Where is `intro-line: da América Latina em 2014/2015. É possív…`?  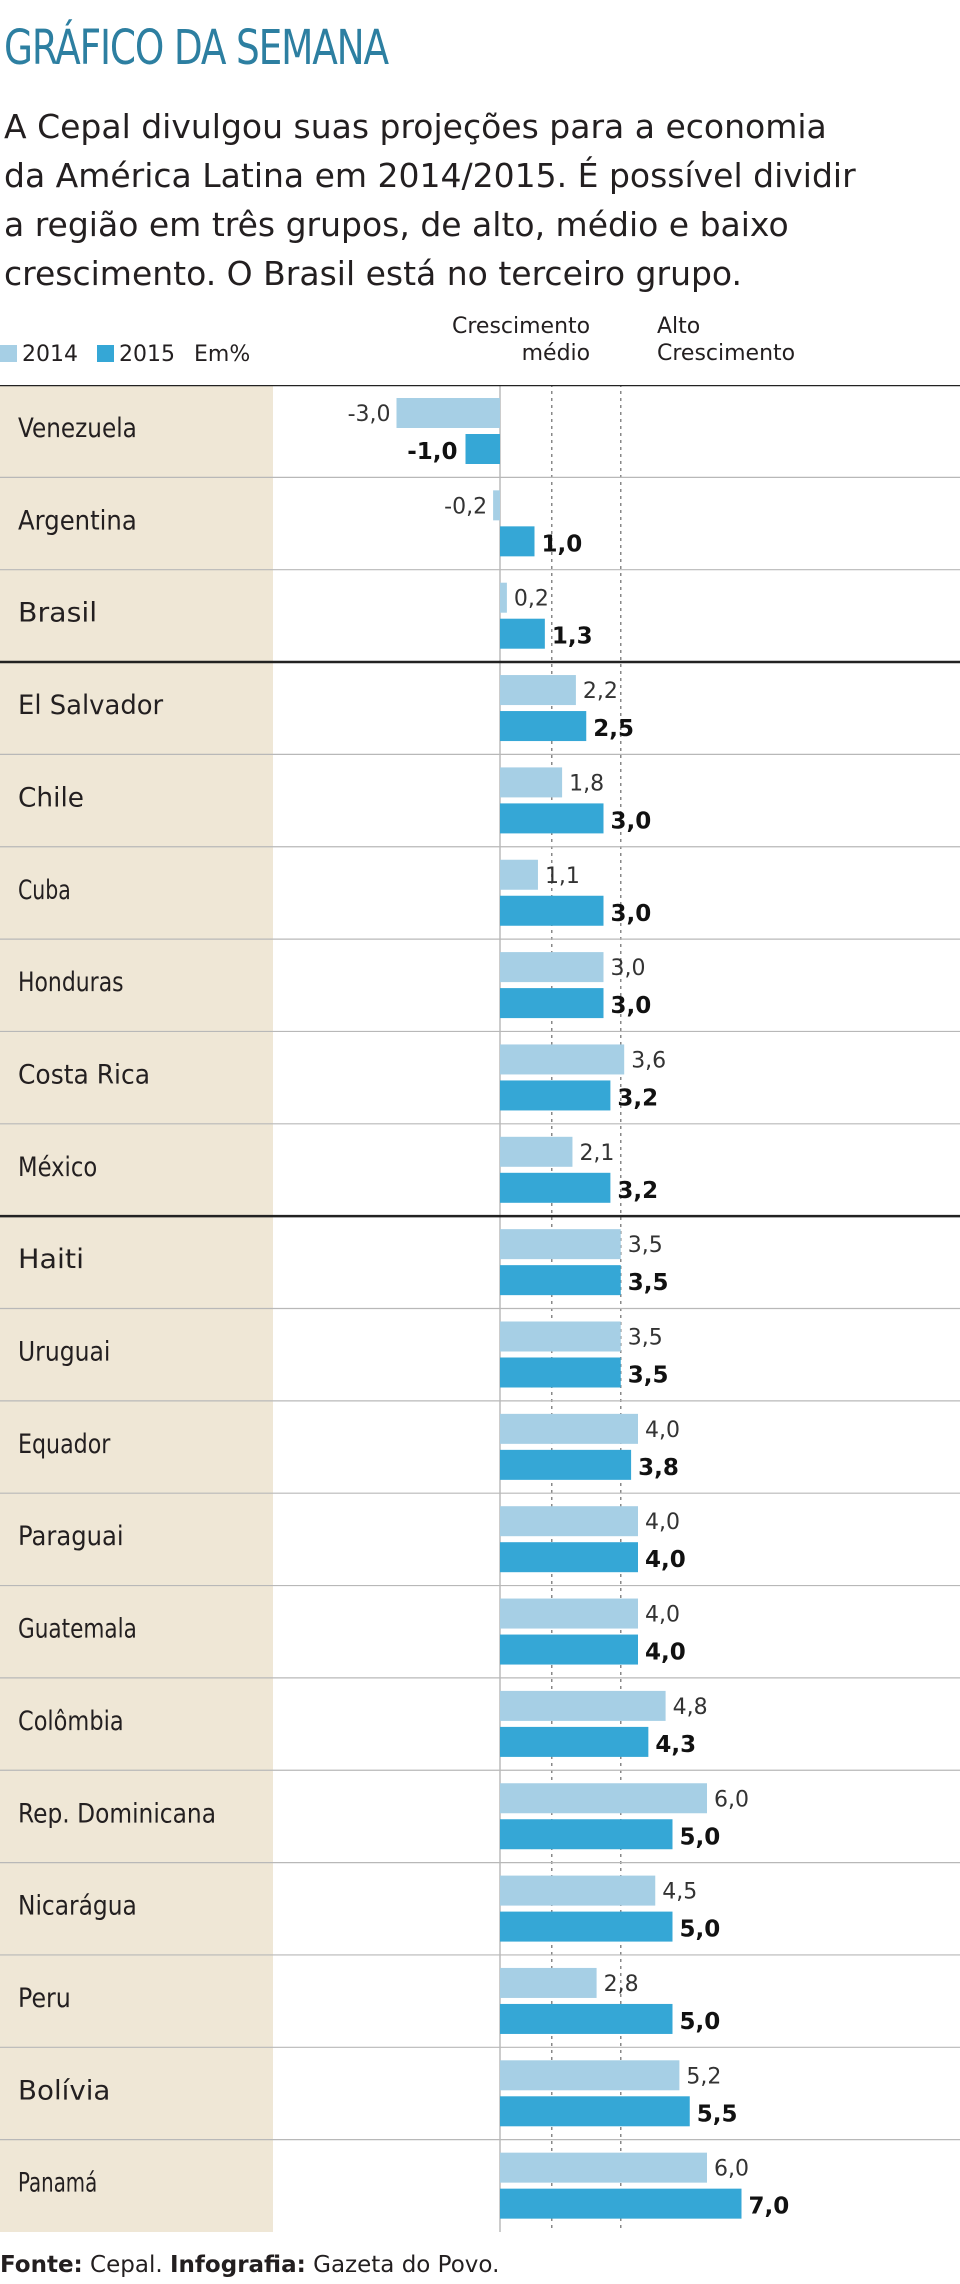 intro-line: da América Latina em 2014/2015. É possív… is located at coordinates (430, 175).